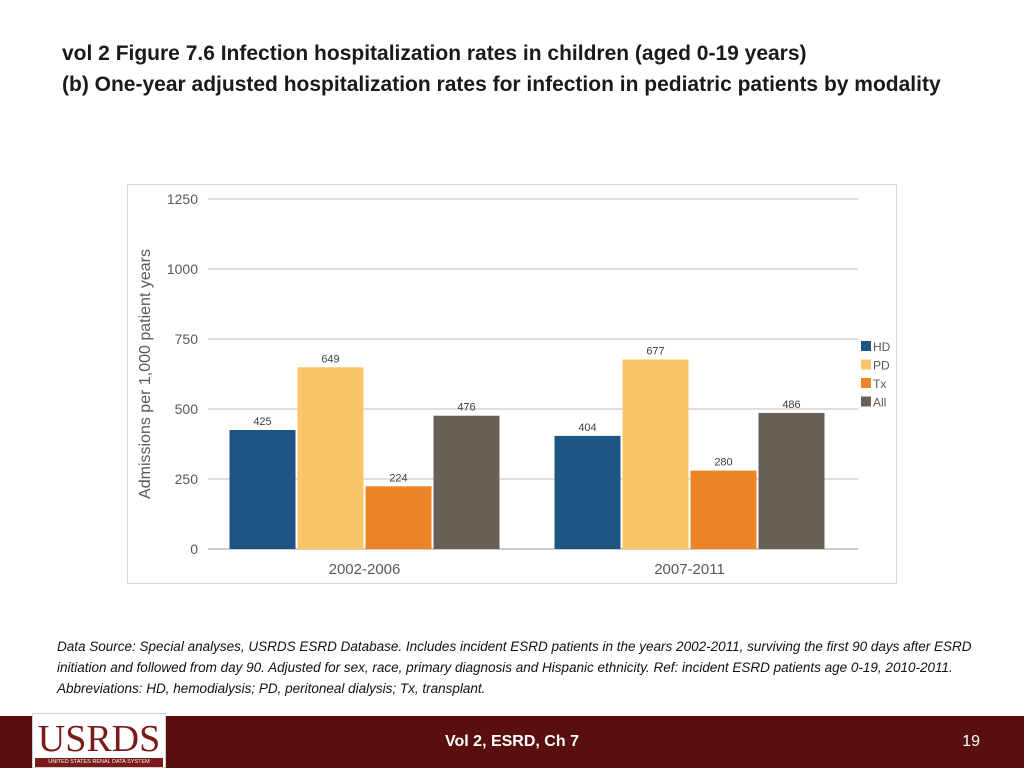 The image size is (1024, 768). What do you see at coordinates (882, 347) in the screenshot?
I see `legend-label: HD` at bounding box center [882, 347].